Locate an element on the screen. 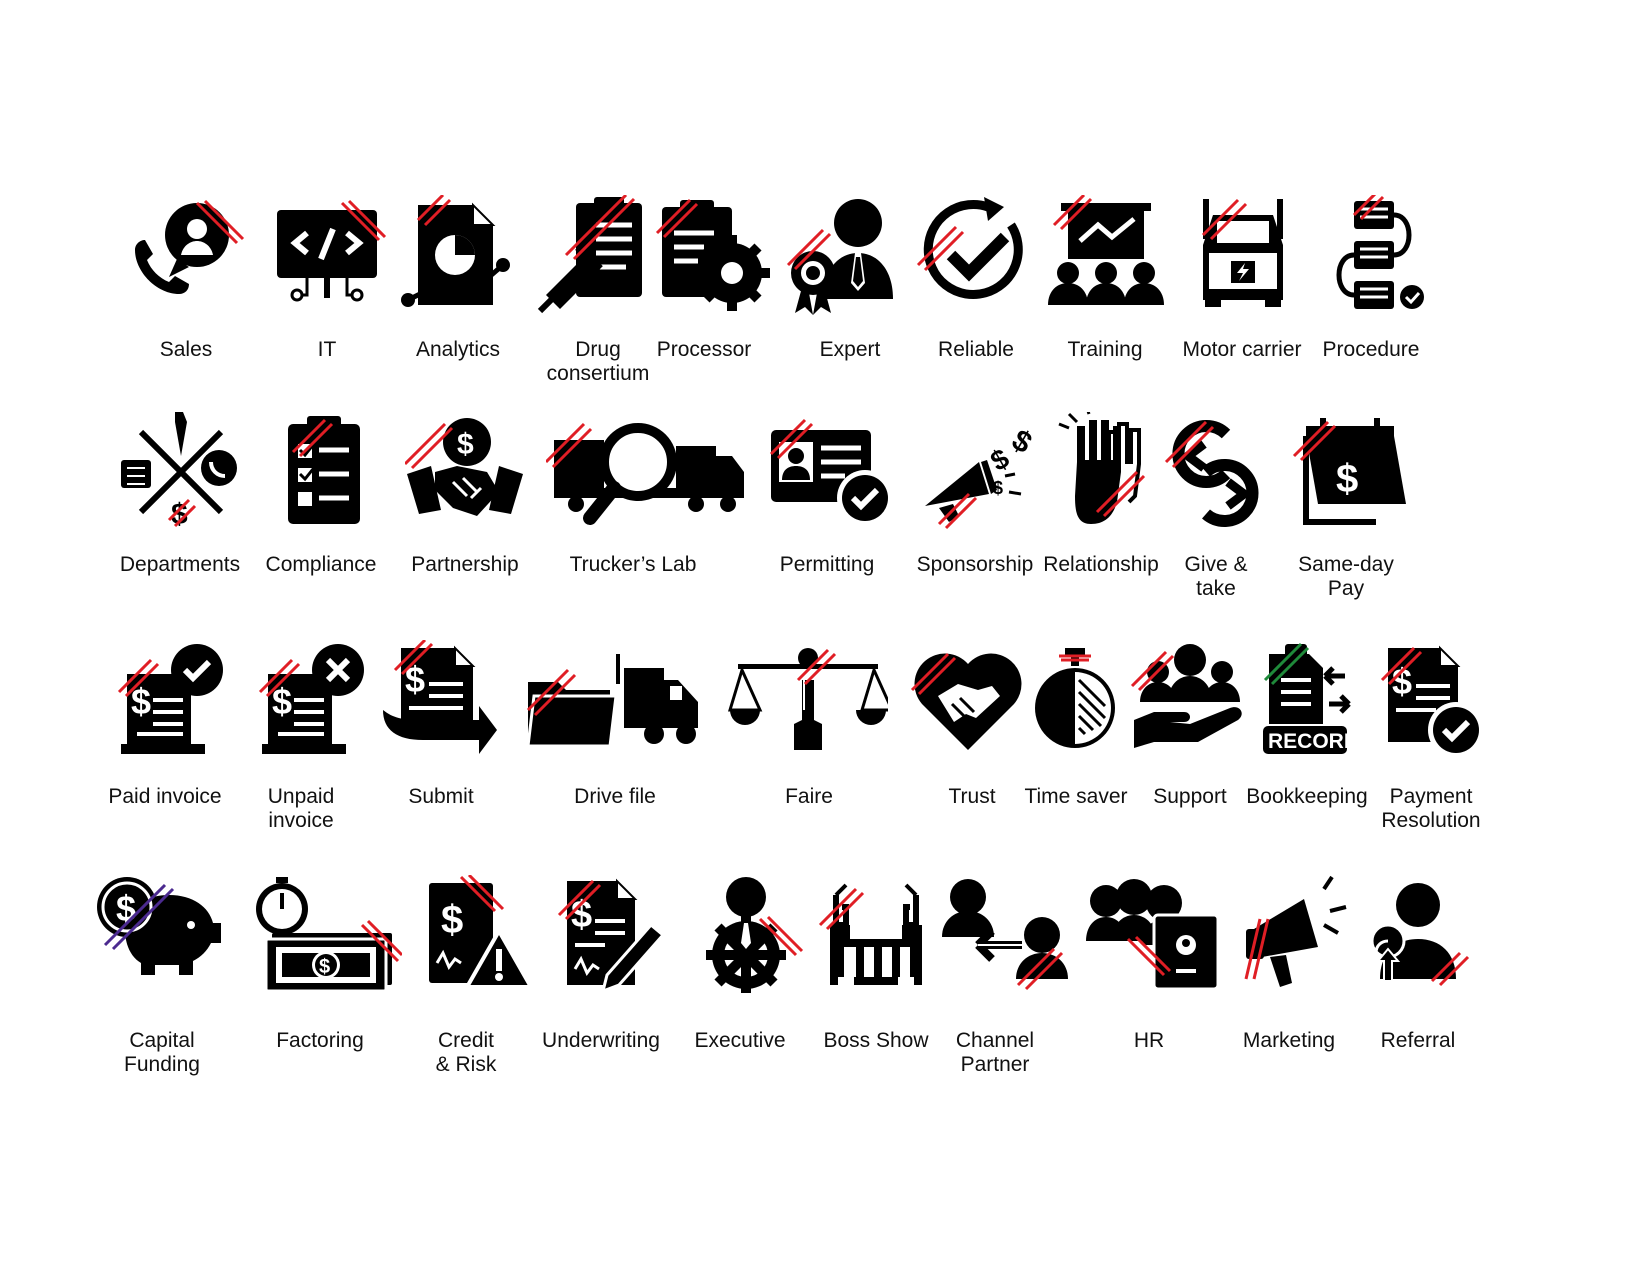 Image resolution: width=1651 pixels, height=1275 pixels. headset-phone-icon is located at coordinates (185, 257).